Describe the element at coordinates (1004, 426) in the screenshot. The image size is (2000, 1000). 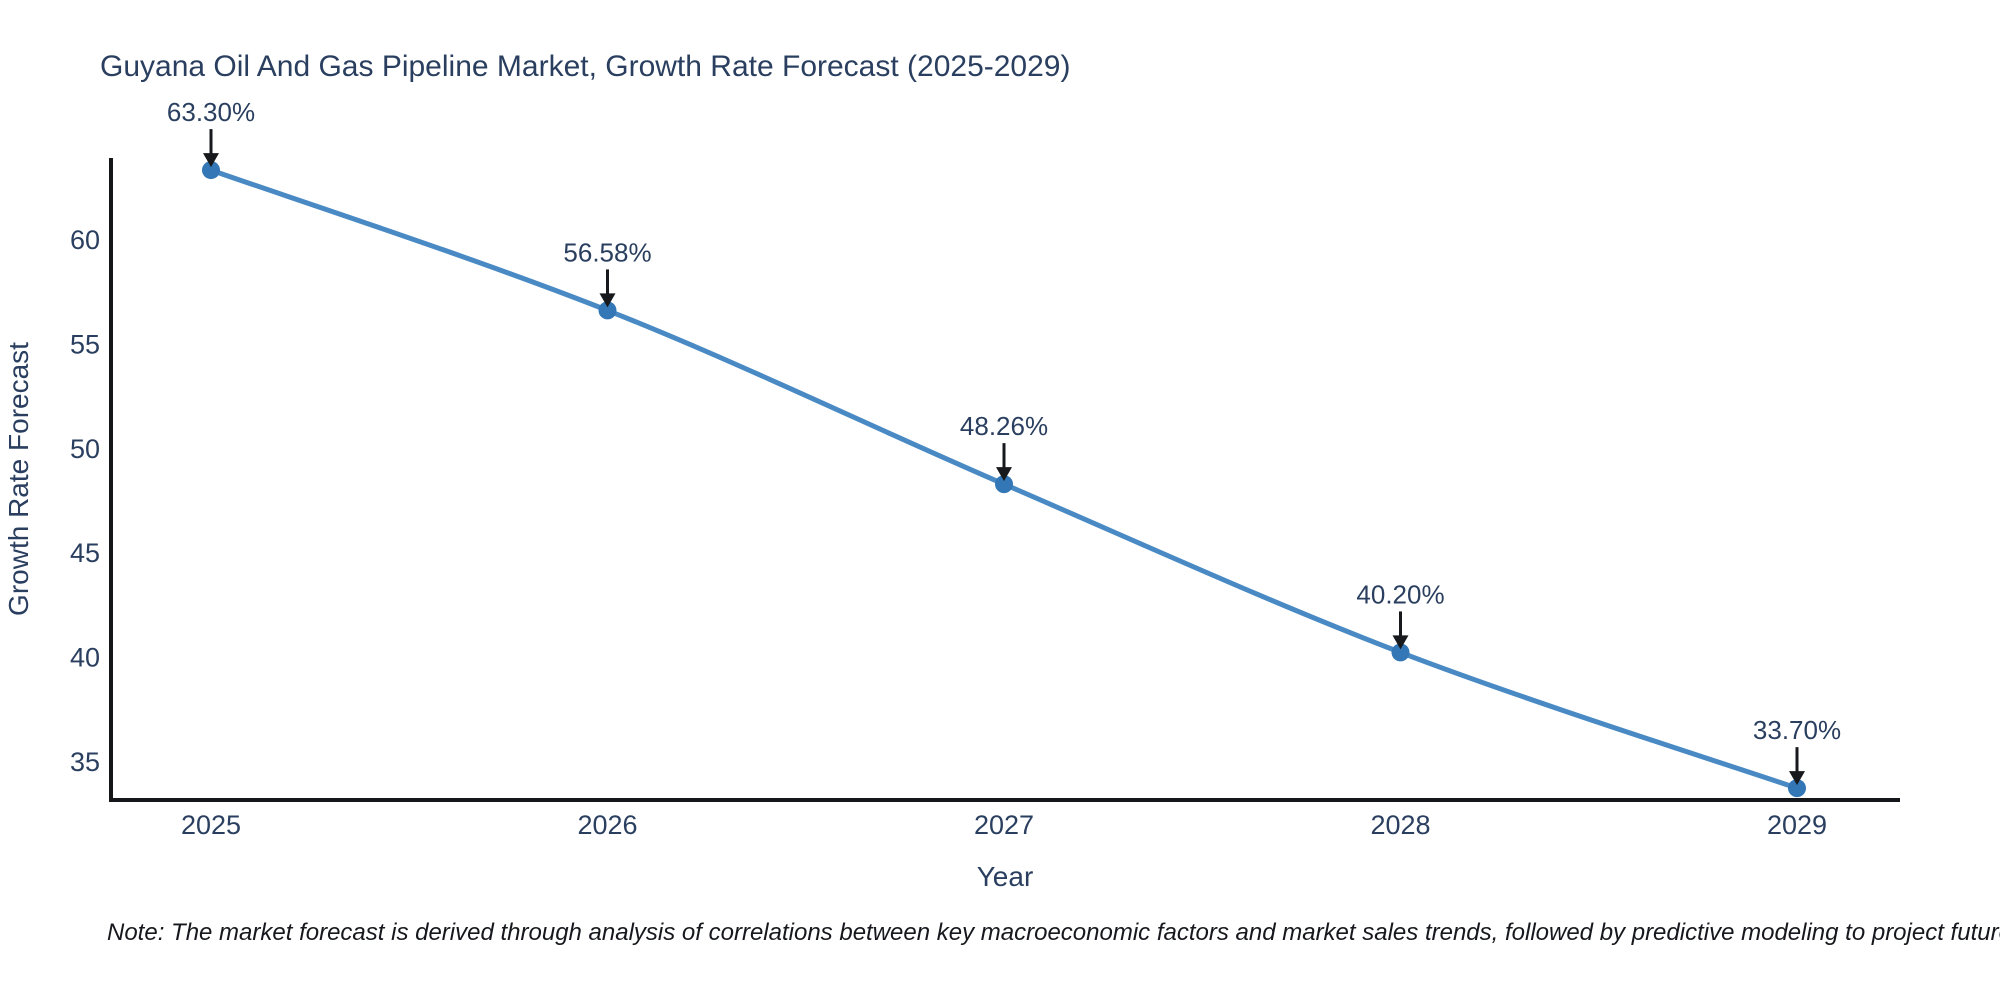
I see `point-value-label: 48.26%` at that location.